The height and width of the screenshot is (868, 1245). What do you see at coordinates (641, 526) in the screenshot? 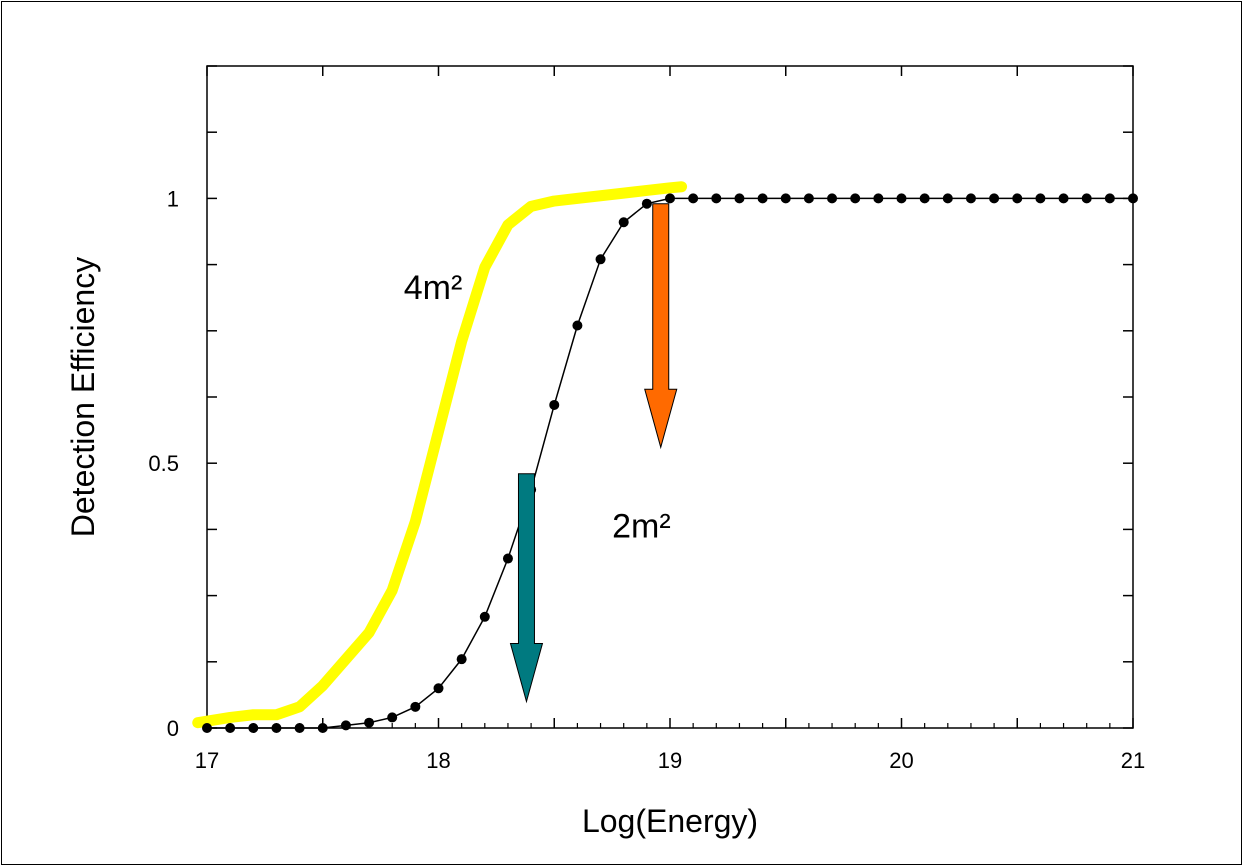
I see `area-annotation: 2m²` at bounding box center [641, 526].